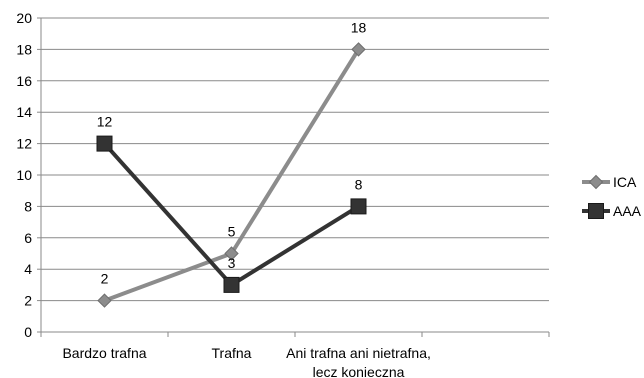  I want to click on y-tick-label: 8, so click(28, 206).